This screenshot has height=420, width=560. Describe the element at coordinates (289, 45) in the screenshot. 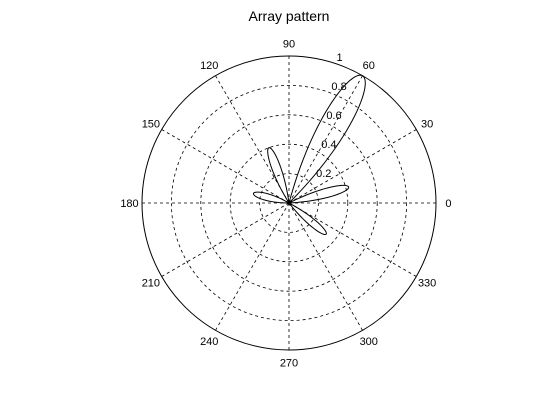

I see `angle-tick-label: 90` at that location.